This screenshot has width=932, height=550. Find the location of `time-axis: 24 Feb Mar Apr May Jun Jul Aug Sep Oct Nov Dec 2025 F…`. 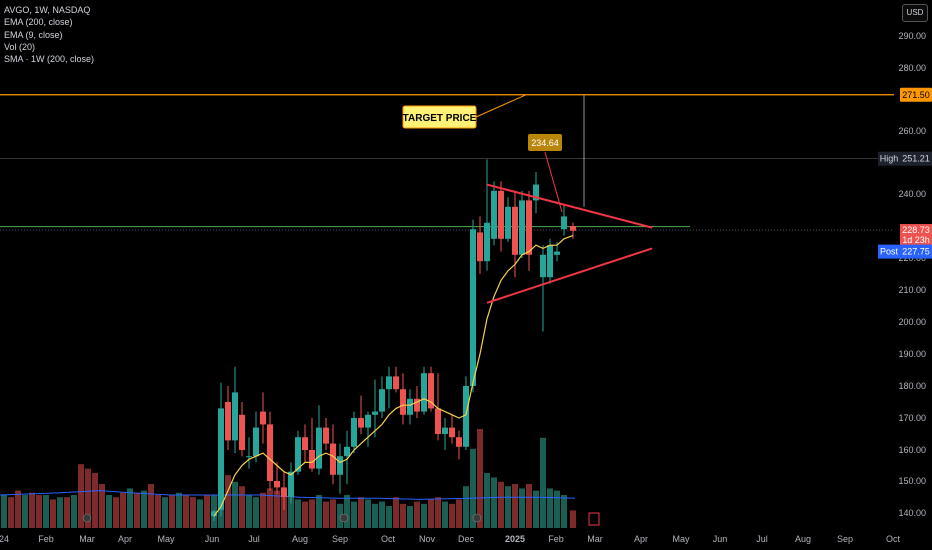

time-axis: 24 Feb Mar Apr May Jun Jul Aug Sep Oct Nov Dec 2025 F… is located at coordinates (466, 539).